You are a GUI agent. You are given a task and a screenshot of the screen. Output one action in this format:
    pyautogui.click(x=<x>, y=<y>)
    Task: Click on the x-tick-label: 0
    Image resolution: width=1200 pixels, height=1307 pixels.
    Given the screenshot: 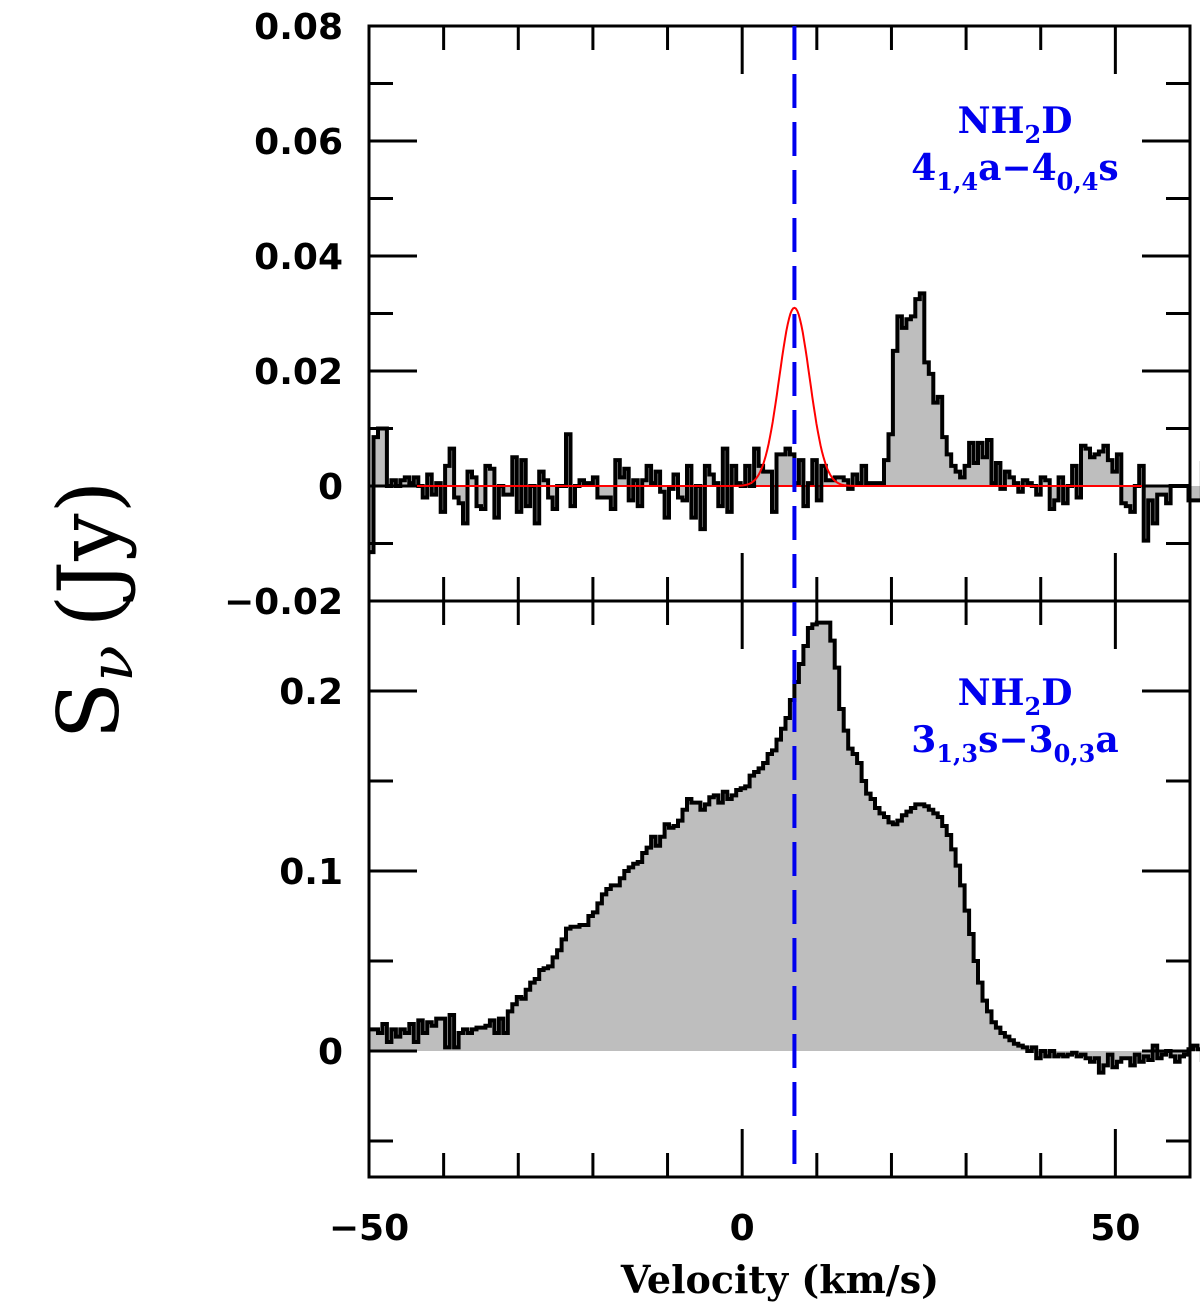 What is the action you would take?
    pyautogui.click(x=742, y=1228)
    